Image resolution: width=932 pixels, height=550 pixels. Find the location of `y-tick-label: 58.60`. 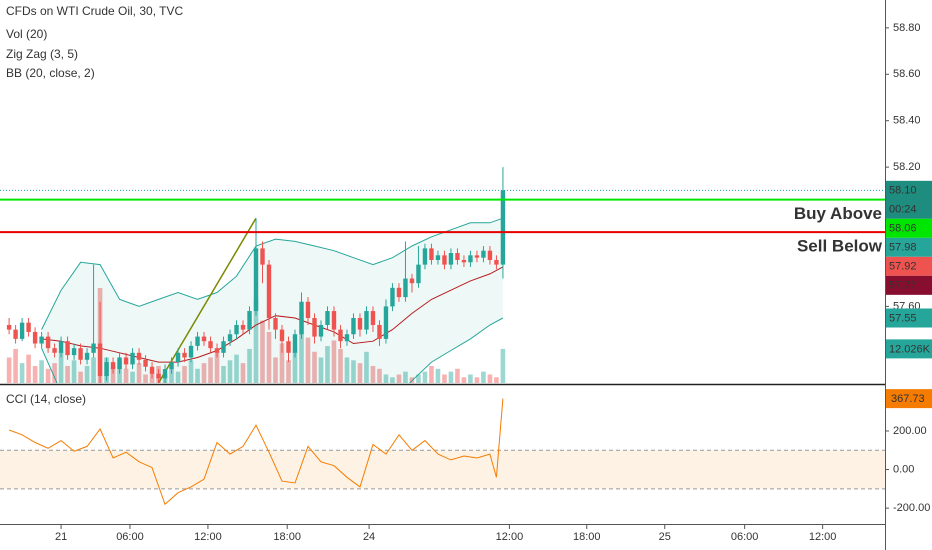

y-tick-label: 58.60 is located at coordinates (907, 74).